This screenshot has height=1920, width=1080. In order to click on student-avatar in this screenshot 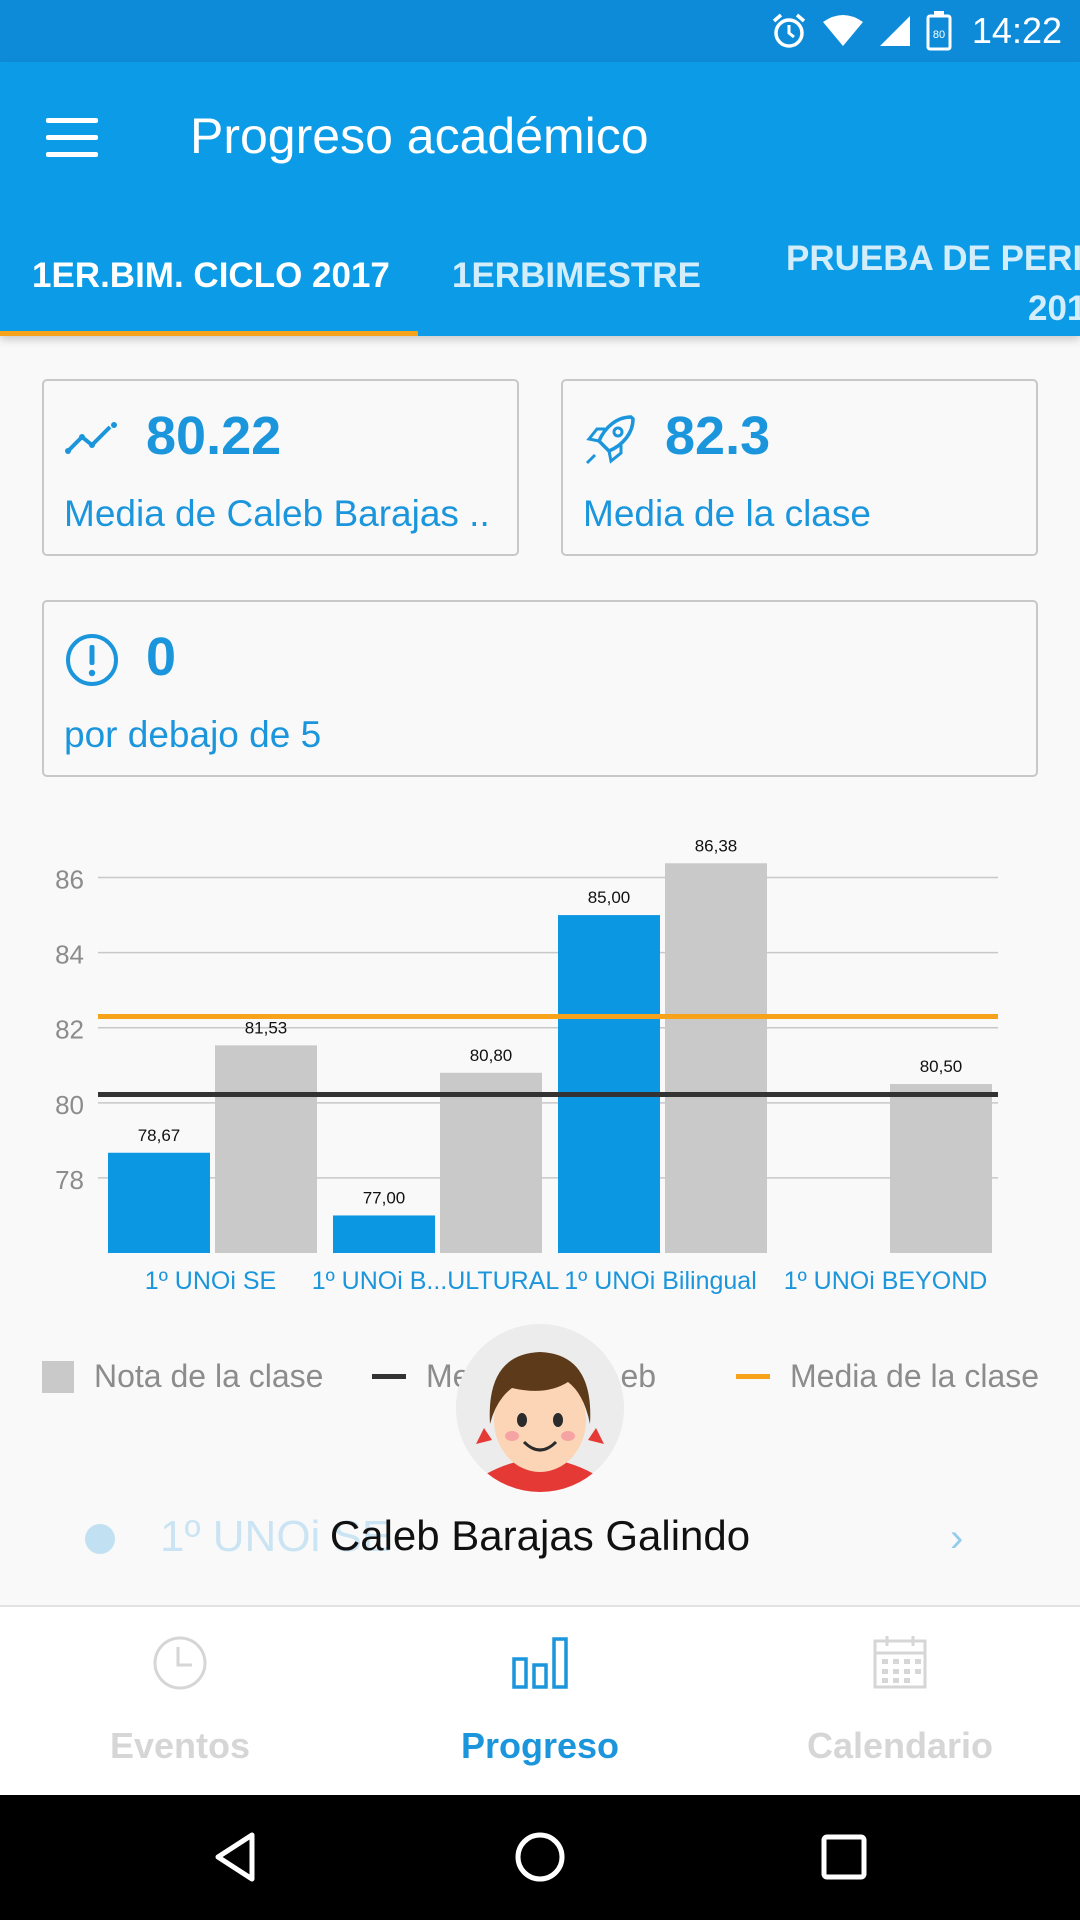, I will do `click(540, 1408)`.